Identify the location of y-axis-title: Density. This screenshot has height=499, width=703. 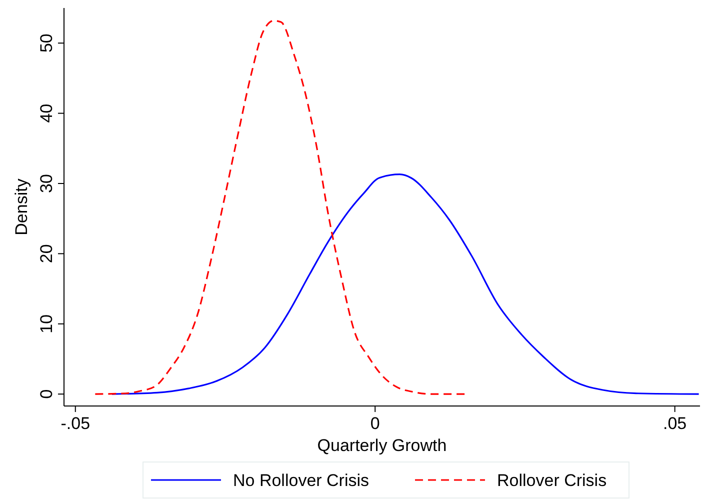
(21, 207).